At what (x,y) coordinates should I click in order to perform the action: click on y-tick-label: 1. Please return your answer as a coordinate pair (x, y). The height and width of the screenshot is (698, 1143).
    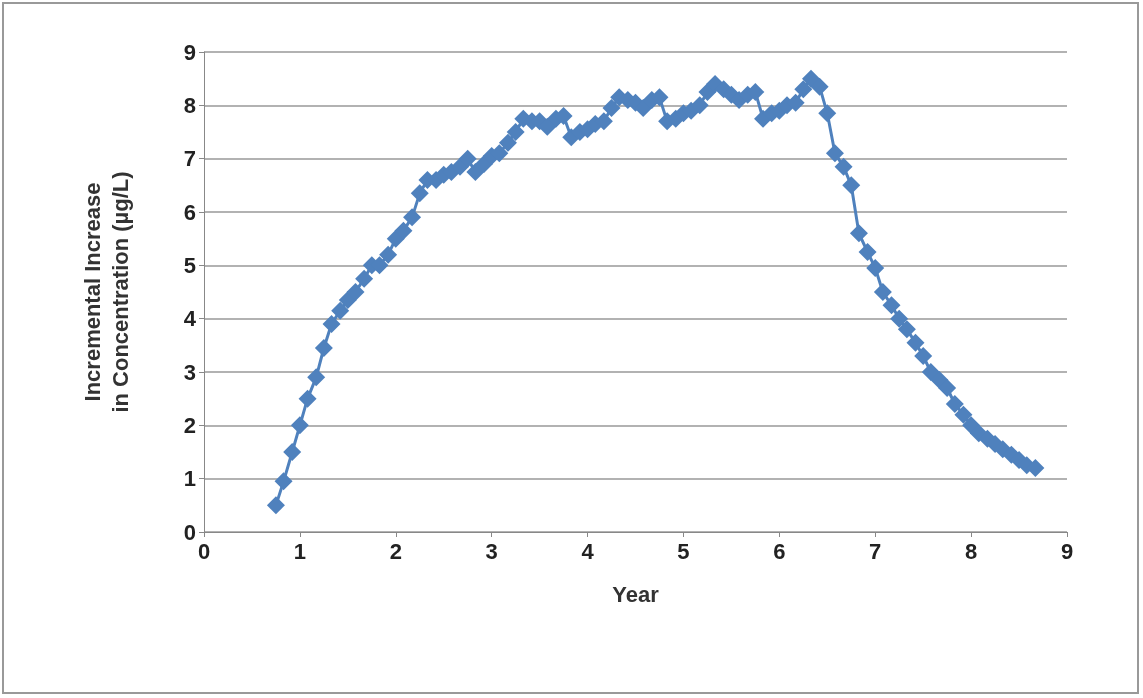
    Looking at the image, I should click on (189, 479).